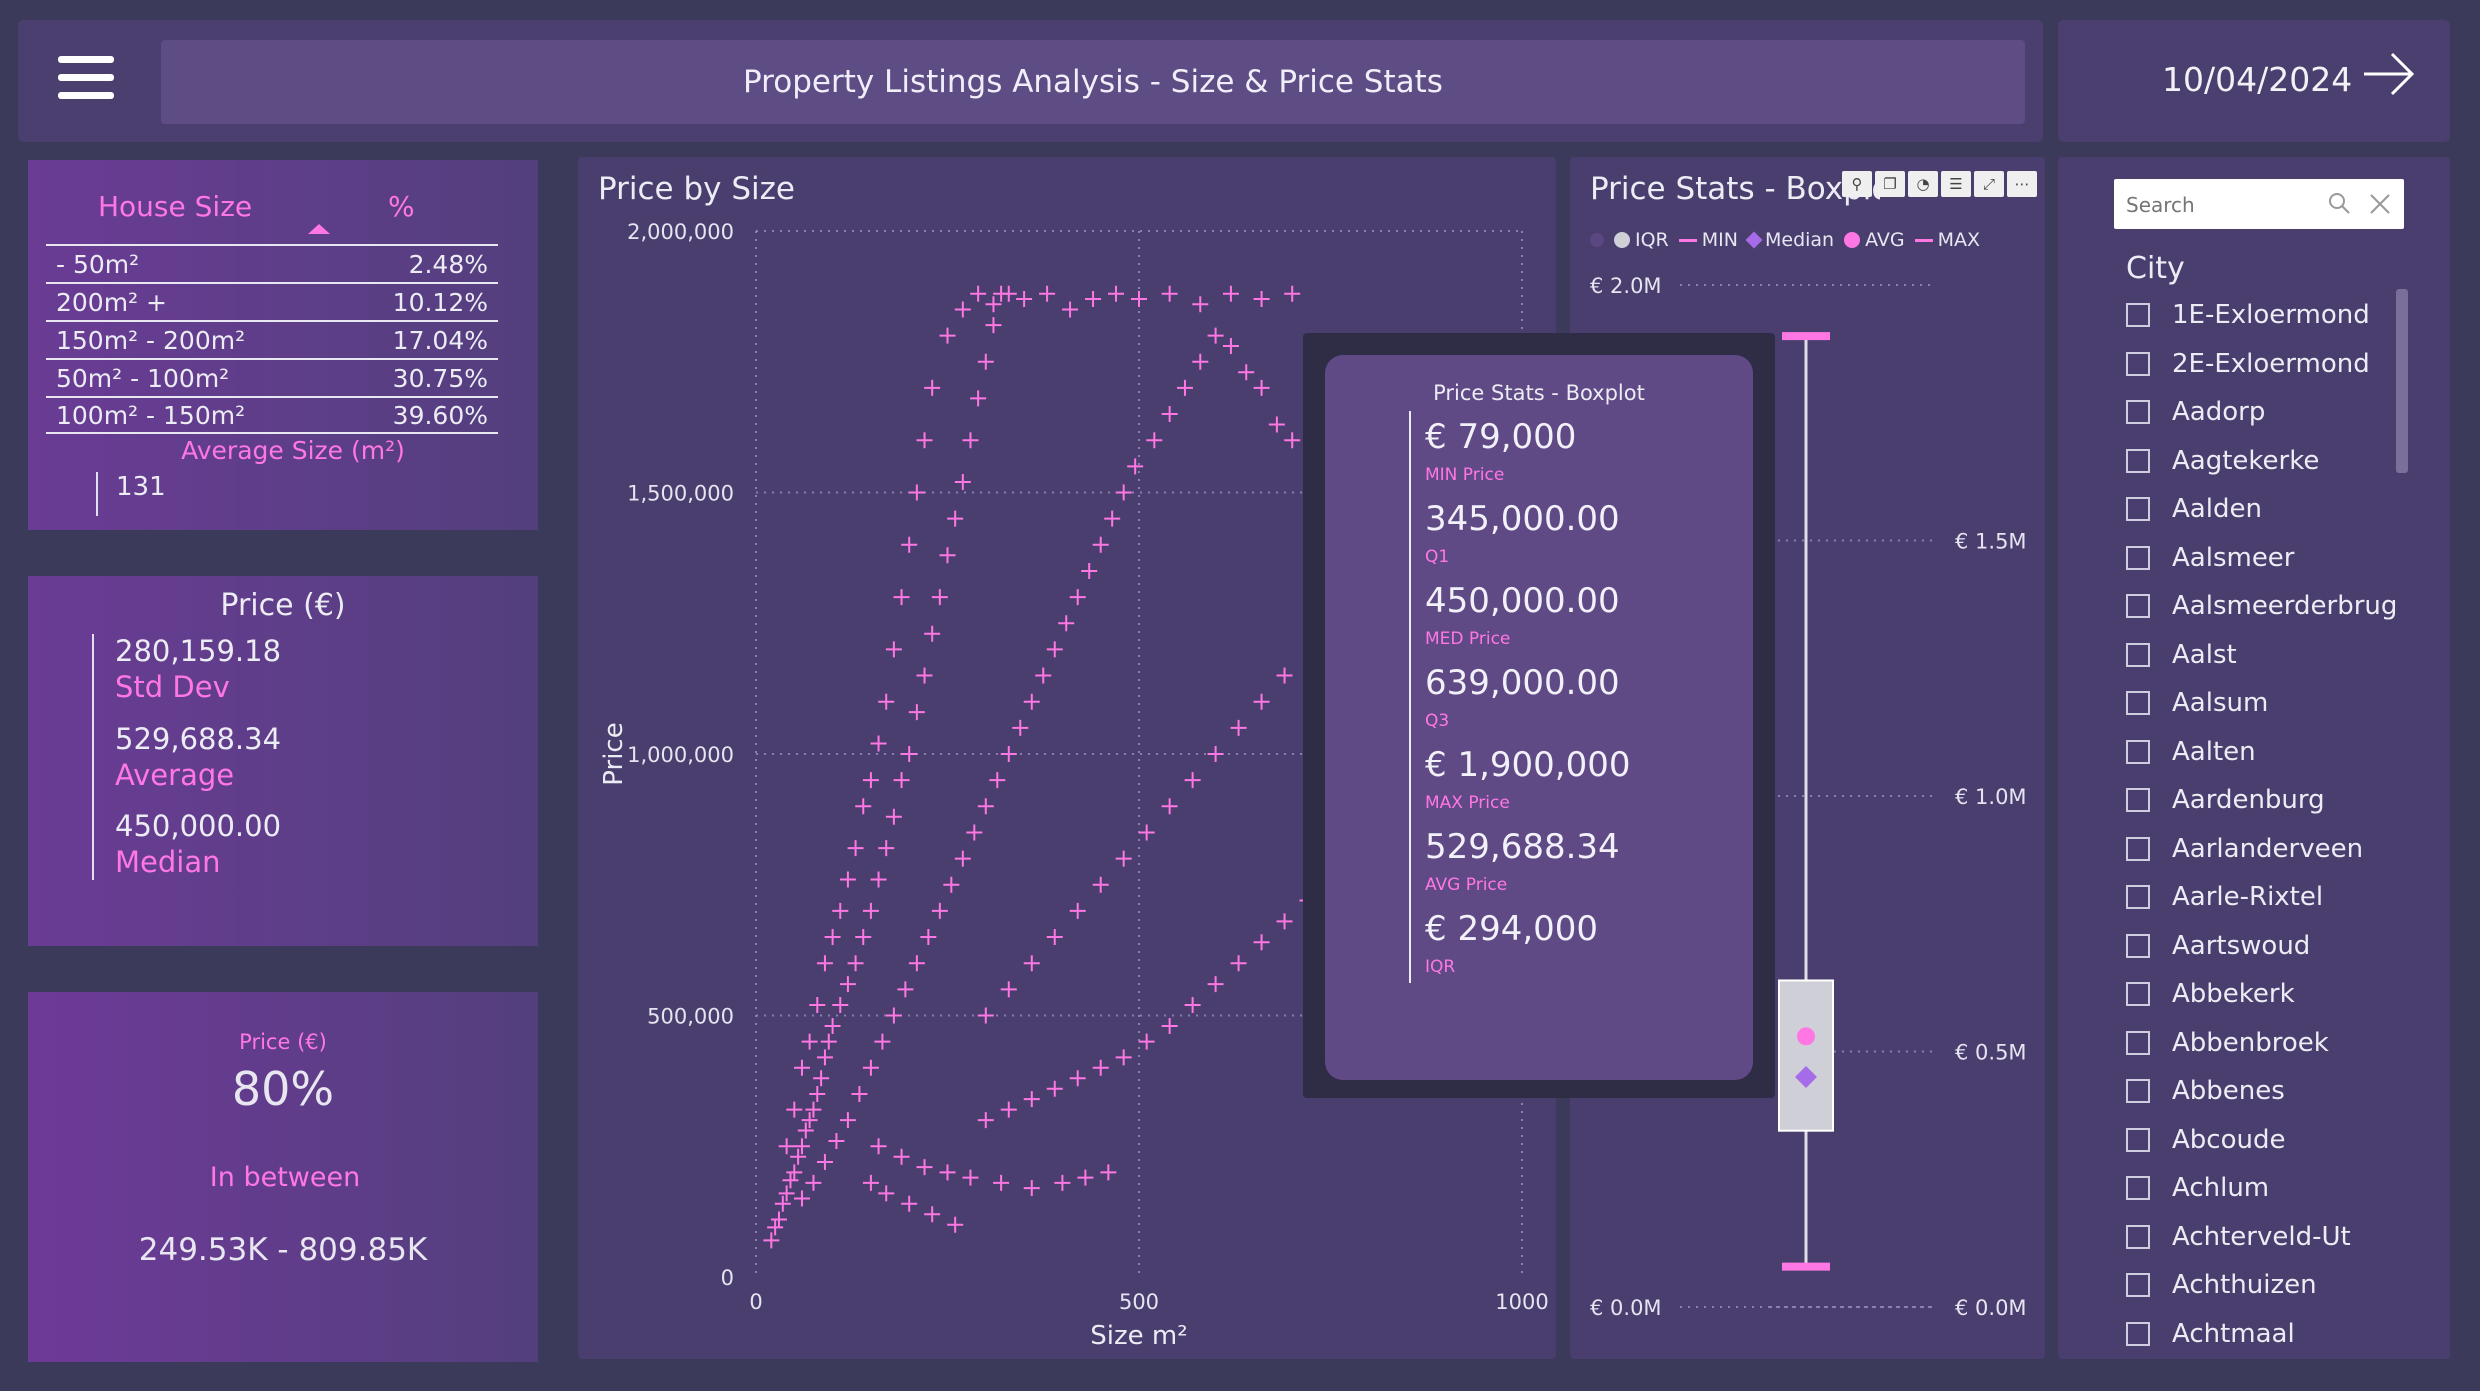  Describe the element at coordinates (319, 229) in the screenshot. I see `sort-ascending-icon` at that location.